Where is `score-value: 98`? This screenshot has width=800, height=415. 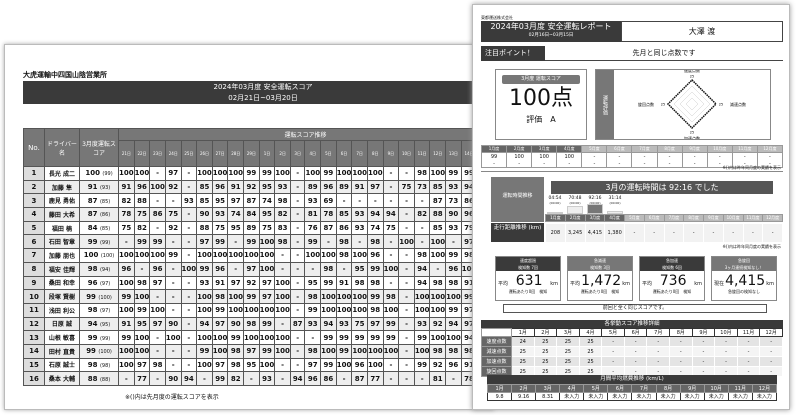
score-value: 98 is located at coordinates (92, 364).